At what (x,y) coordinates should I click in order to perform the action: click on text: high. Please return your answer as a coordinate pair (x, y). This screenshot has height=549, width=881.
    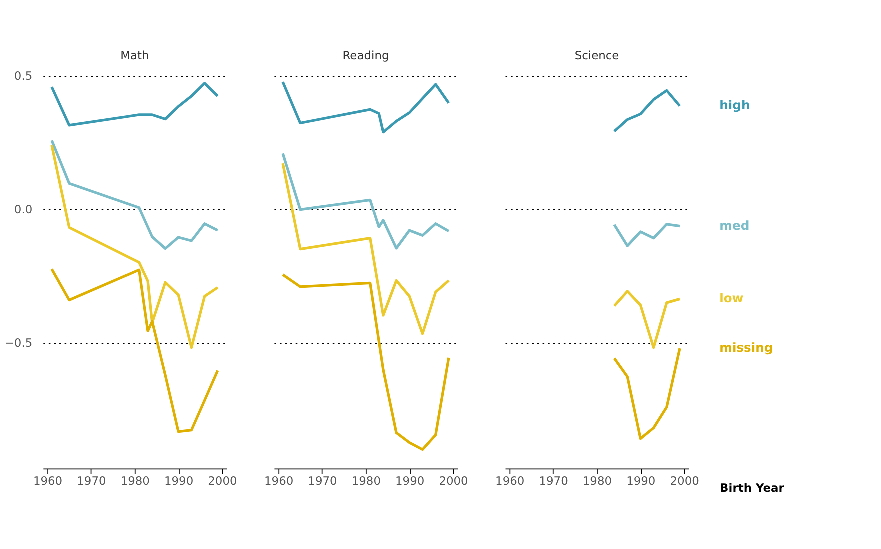
    Looking at the image, I should click on (735, 105).